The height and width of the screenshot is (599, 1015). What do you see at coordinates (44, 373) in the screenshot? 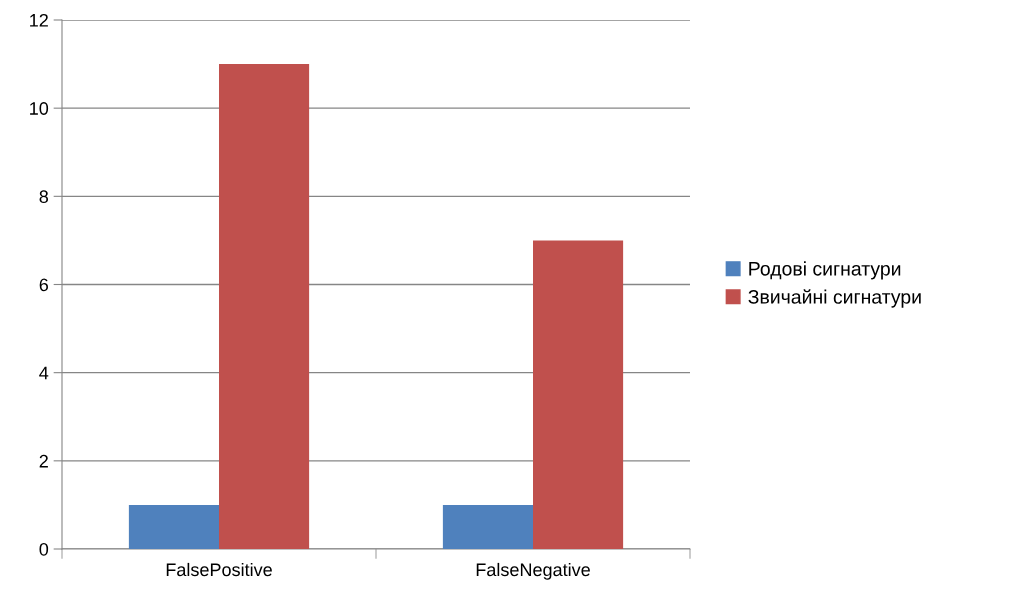
I see `y-tick-label: 4` at bounding box center [44, 373].